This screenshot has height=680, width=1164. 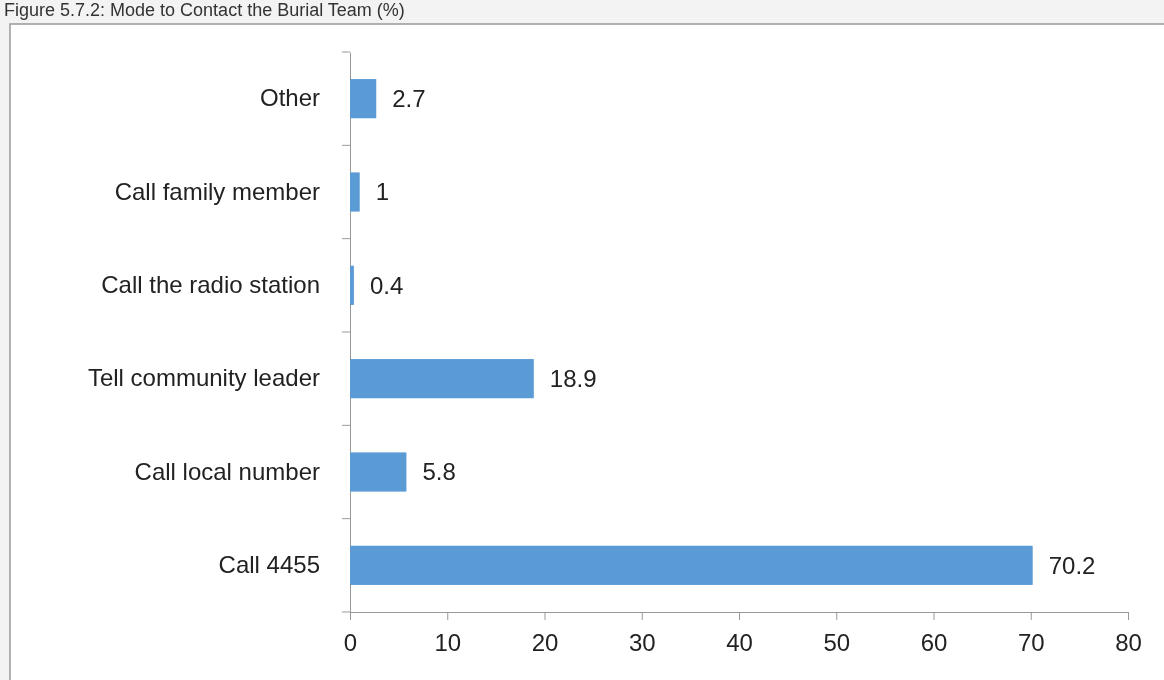 I want to click on data-label: 1, so click(x=382, y=192).